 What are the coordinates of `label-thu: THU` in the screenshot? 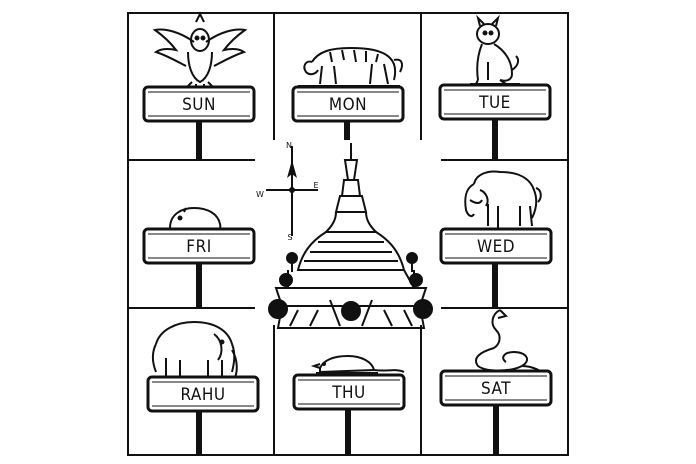 It's located at (348, 393).